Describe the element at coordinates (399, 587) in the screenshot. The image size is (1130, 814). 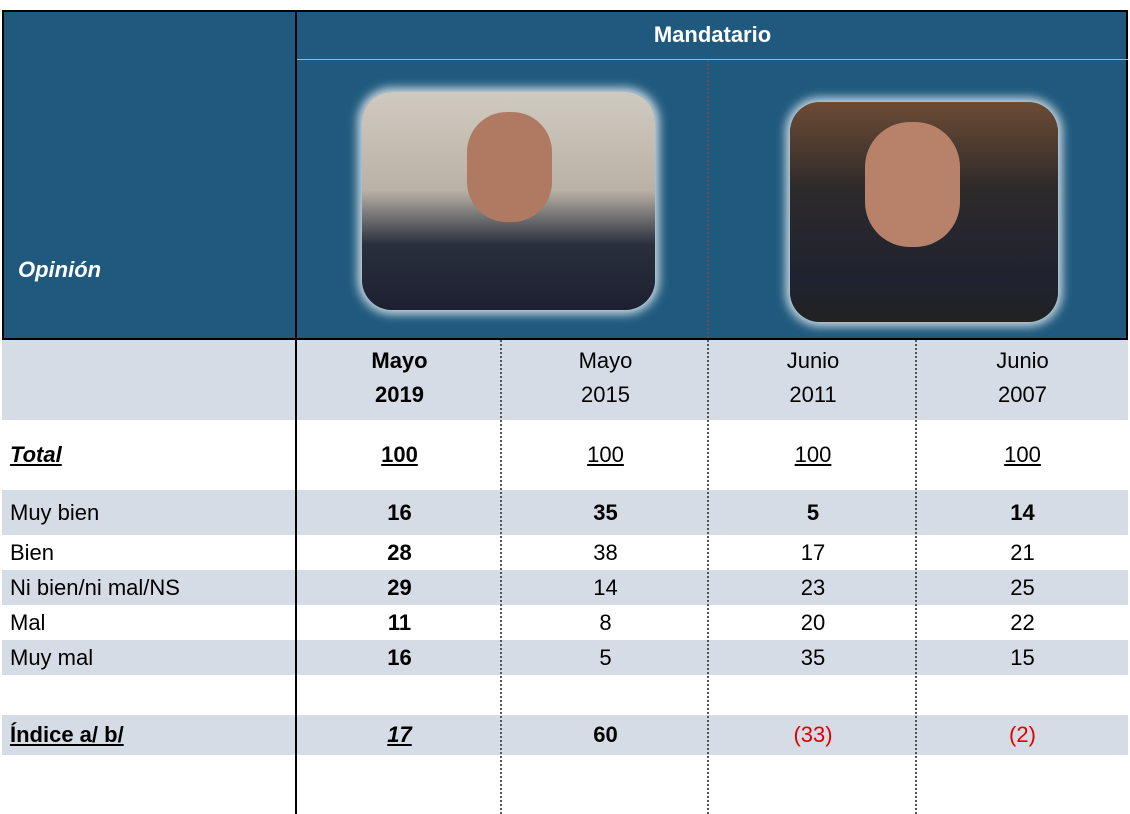
I see `cell-value: 29` at that location.